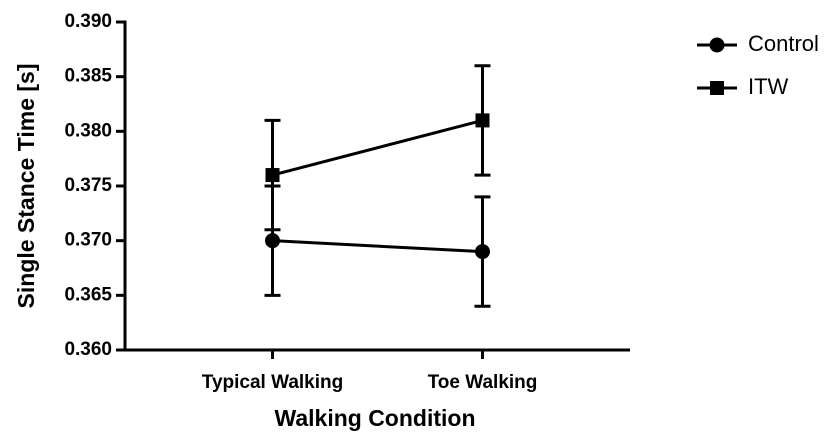 The height and width of the screenshot is (439, 838). I want to click on x-axis-title: Walking Condition, so click(374, 418).